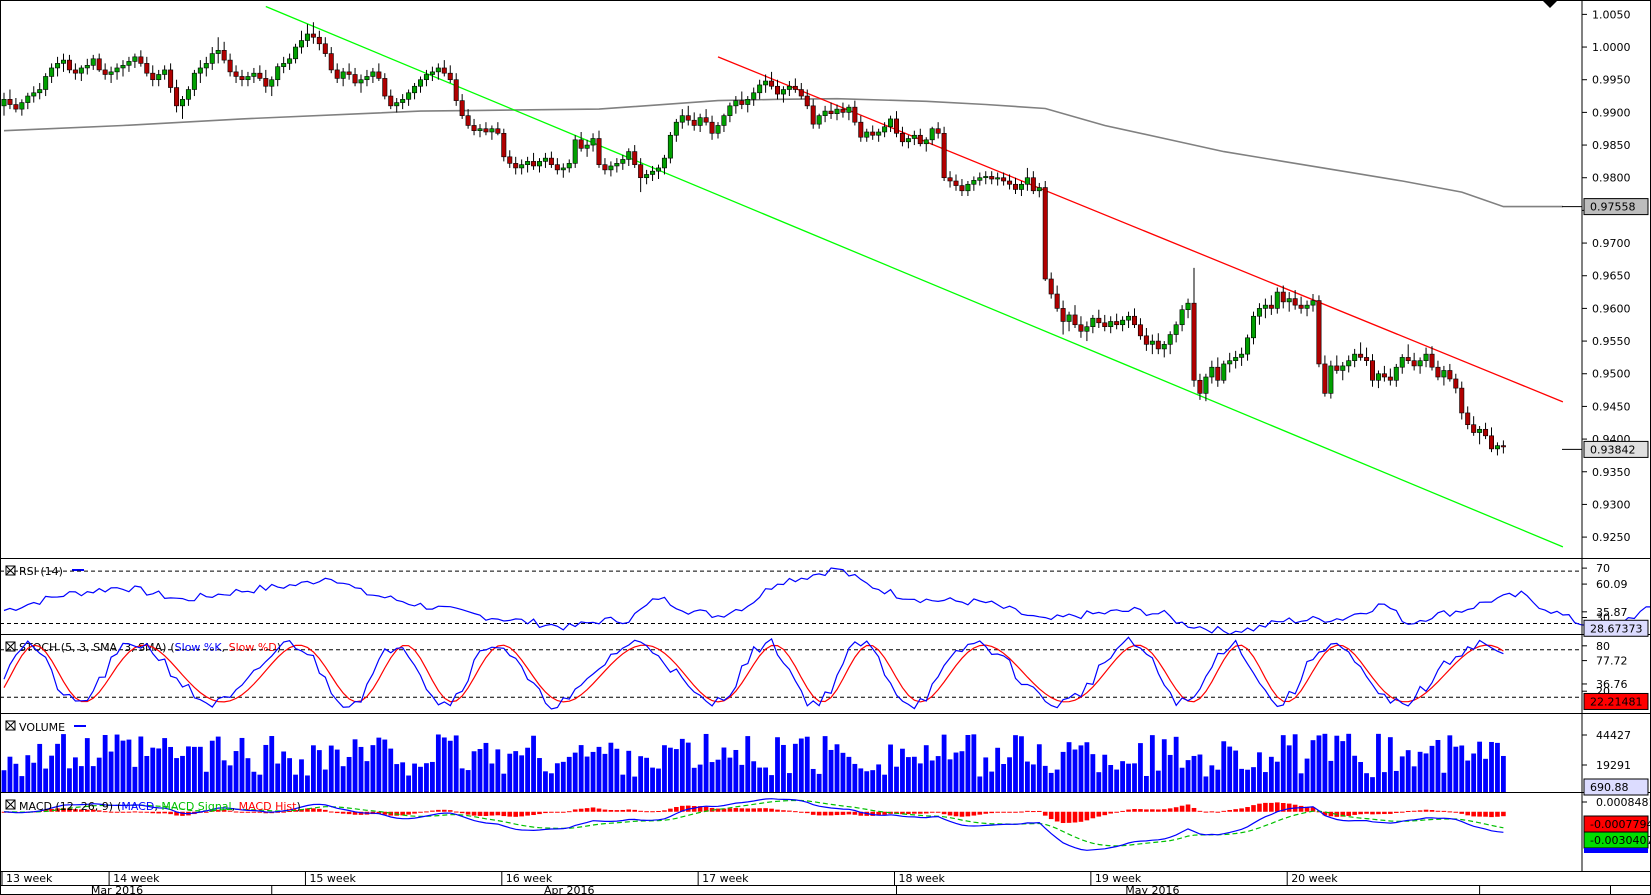  I want to click on month-label: May 2016, so click(1152, 889).